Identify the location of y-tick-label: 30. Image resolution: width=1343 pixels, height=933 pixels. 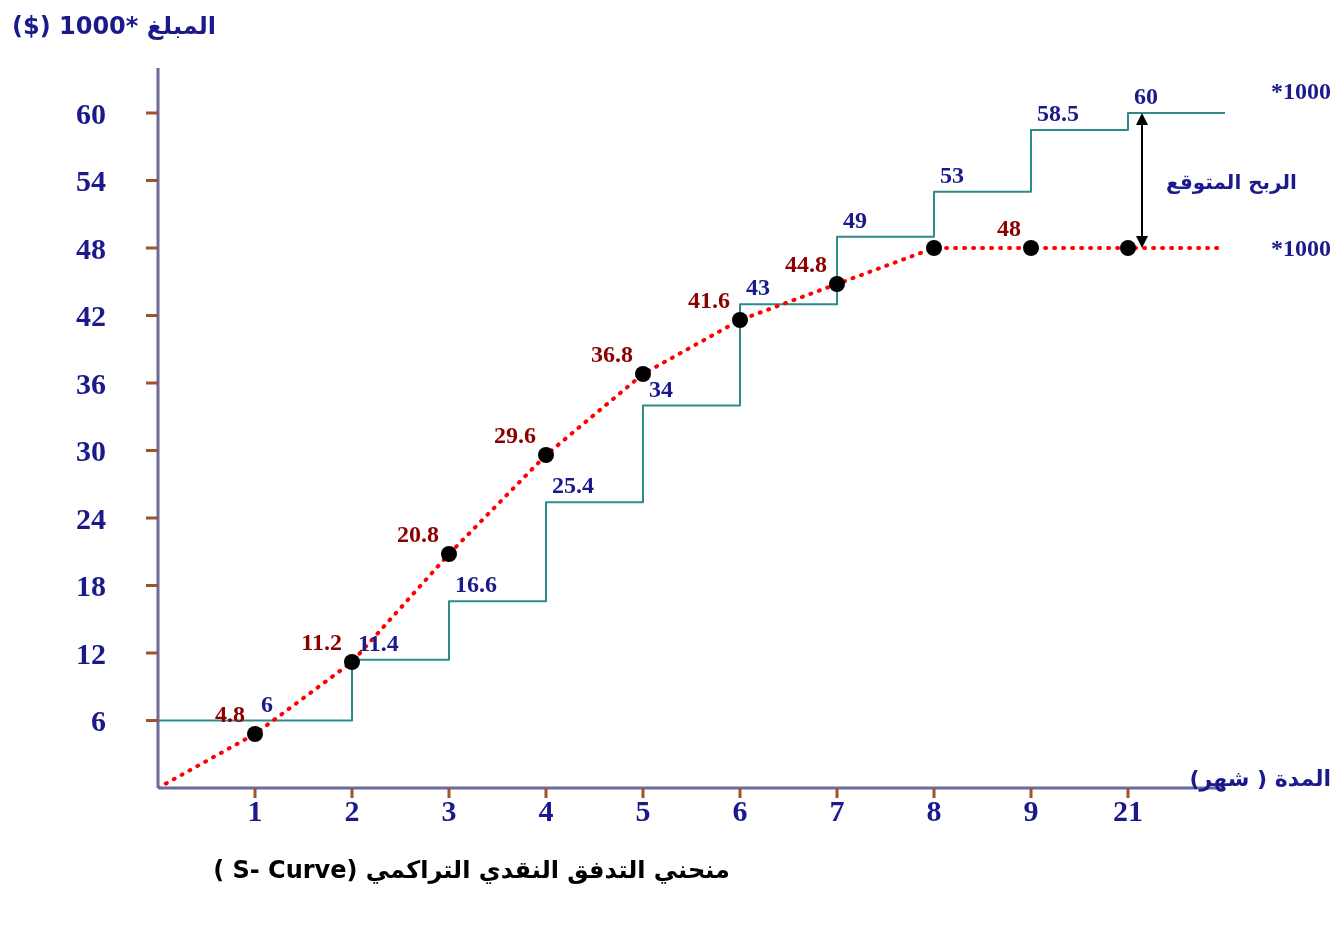
(91, 451).